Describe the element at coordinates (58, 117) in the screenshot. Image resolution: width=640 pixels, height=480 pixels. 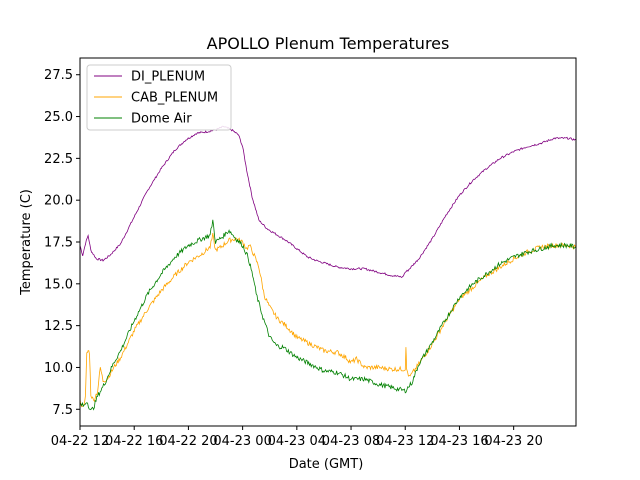
I see `y-tick-label: 25.0` at that location.